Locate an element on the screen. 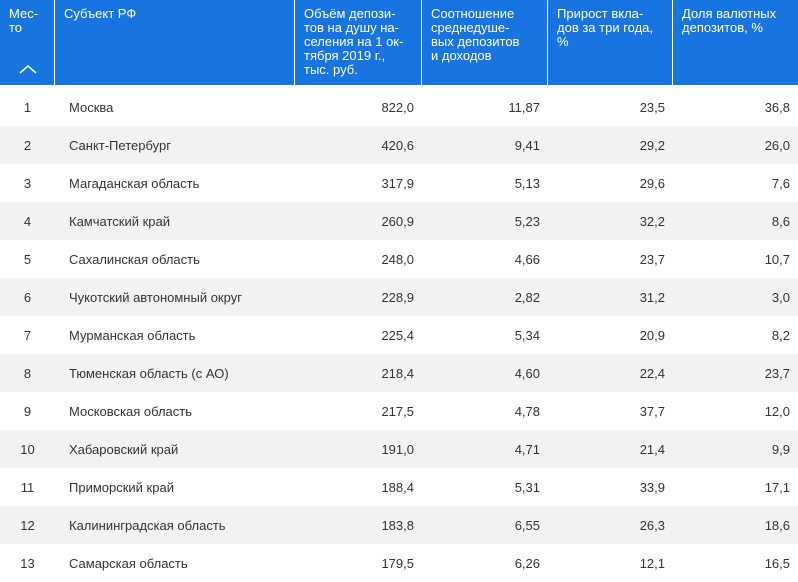 Image resolution: width=798 pixels, height=582 pixels. cell-growth: 29,2 is located at coordinates (652, 145).